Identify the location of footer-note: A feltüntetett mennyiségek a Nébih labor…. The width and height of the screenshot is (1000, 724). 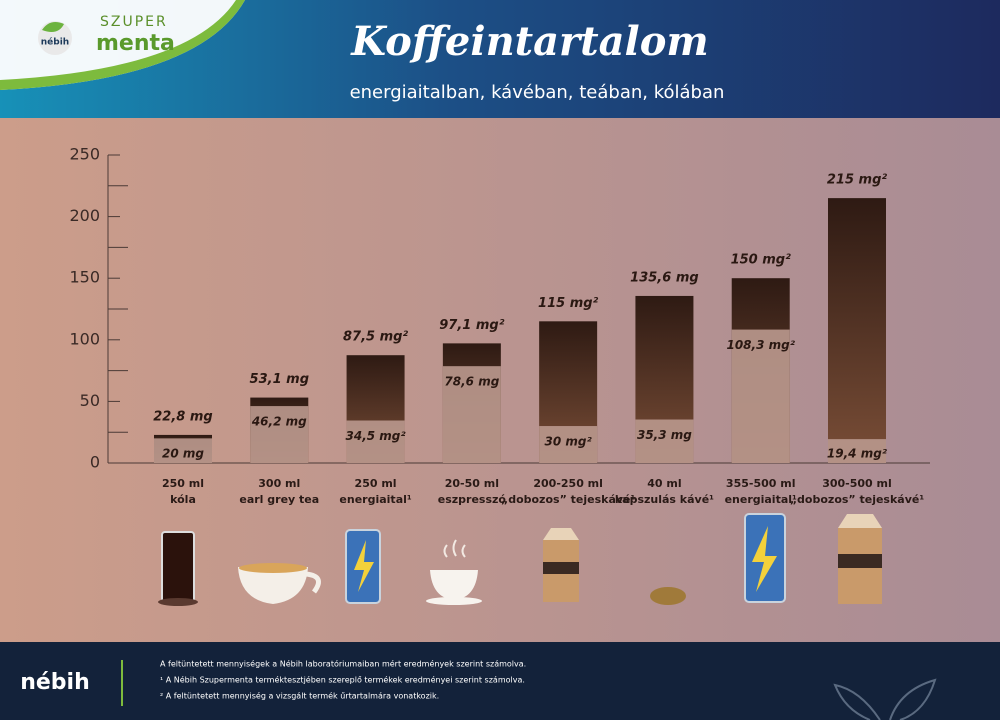
(343, 664).